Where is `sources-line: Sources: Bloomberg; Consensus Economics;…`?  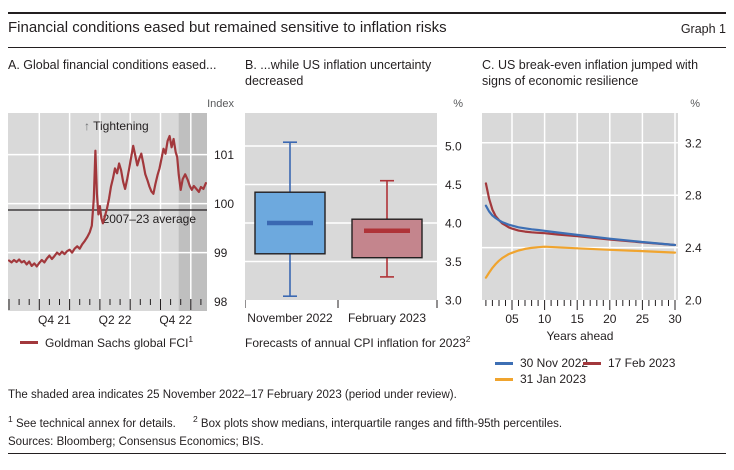
sources-line: Sources: Bloomberg; Consensus Economics;… is located at coordinates (136, 442).